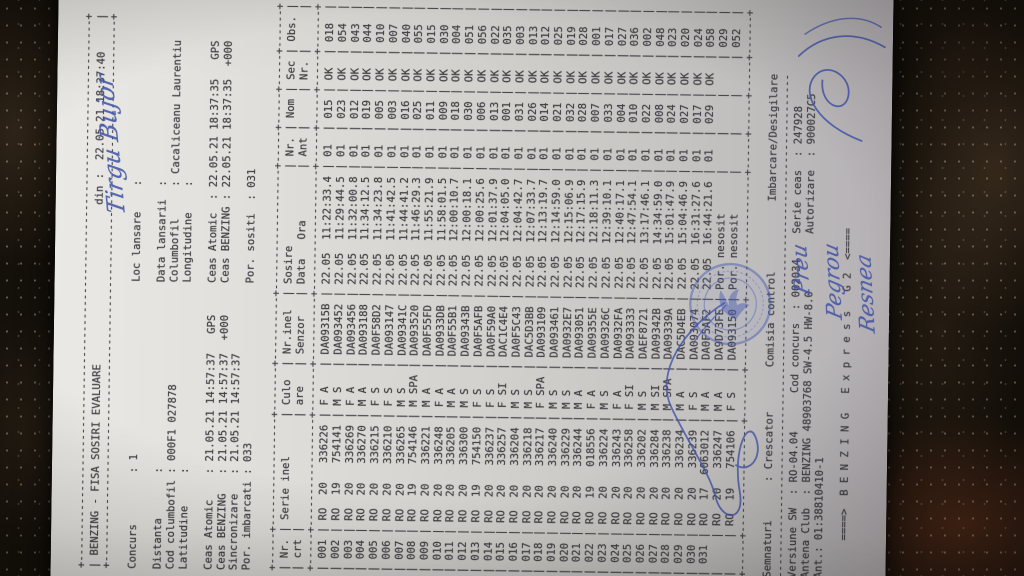 The width and height of the screenshot is (1024, 576). I want to click on pigeon-icon, so click(734, 304).